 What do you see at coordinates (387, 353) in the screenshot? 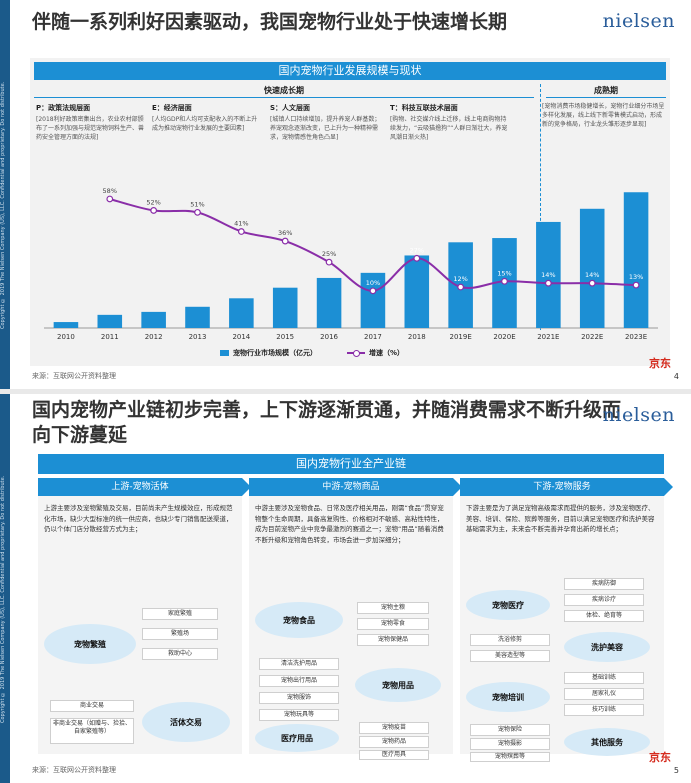
I see `legend-line-label: 增速（%）` at bounding box center [387, 353].